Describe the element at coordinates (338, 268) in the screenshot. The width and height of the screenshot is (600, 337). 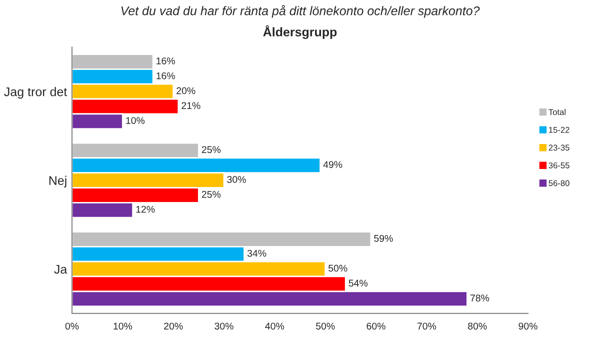
I see `data-label: 50%` at that location.